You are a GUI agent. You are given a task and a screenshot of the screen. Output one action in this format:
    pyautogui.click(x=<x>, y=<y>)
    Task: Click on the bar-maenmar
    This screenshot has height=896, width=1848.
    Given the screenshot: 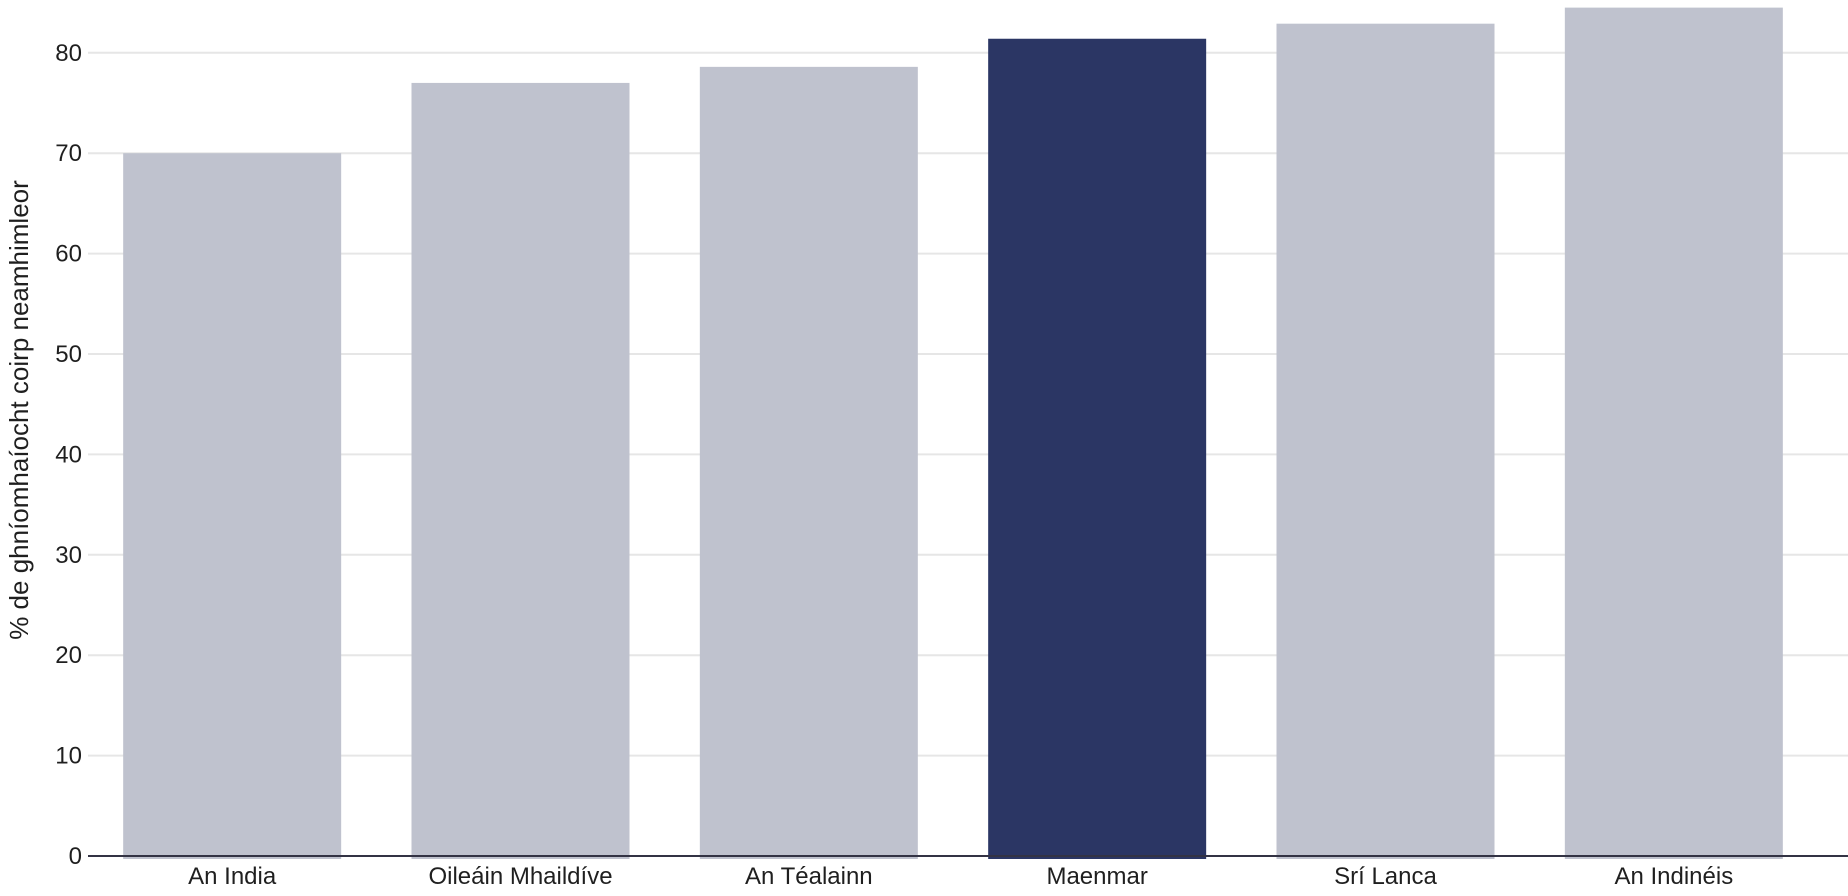 What is the action you would take?
    pyautogui.click(x=1097, y=448)
    